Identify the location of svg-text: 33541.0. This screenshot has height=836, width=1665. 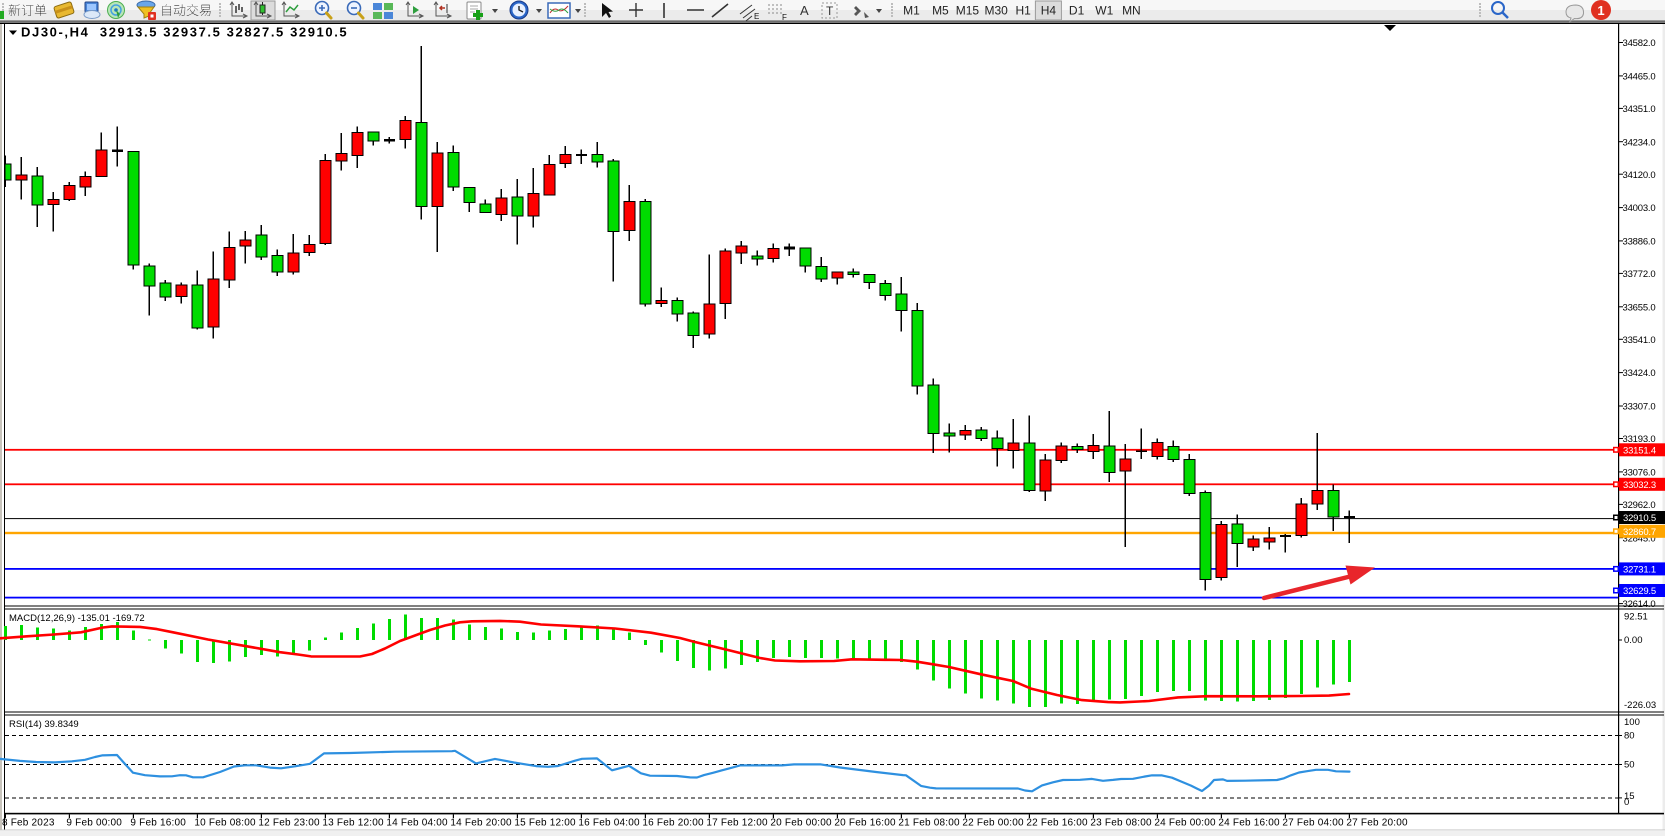
(1639, 340).